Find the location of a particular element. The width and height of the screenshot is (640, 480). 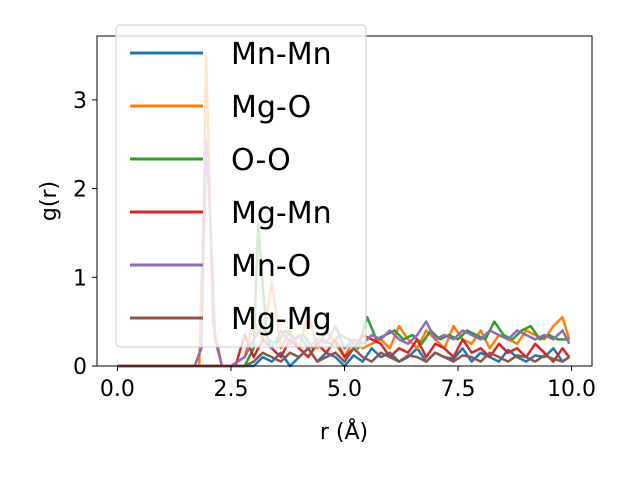

legend-label: Mn-O is located at coordinates (271, 266).